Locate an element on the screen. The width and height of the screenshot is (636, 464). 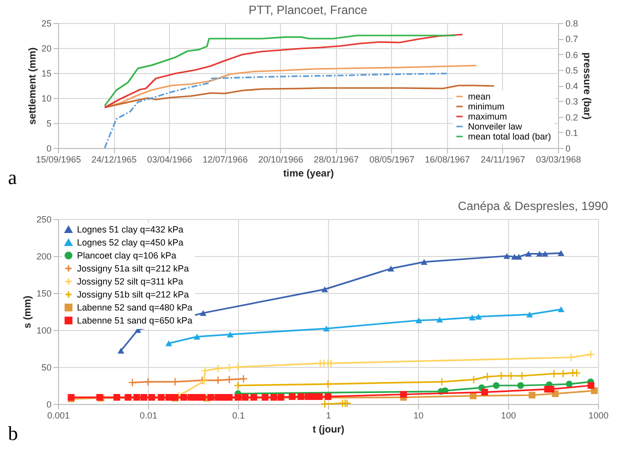
legend-label: Jossigny 51b silt q=212 kPa is located at coordinates (133, 295).